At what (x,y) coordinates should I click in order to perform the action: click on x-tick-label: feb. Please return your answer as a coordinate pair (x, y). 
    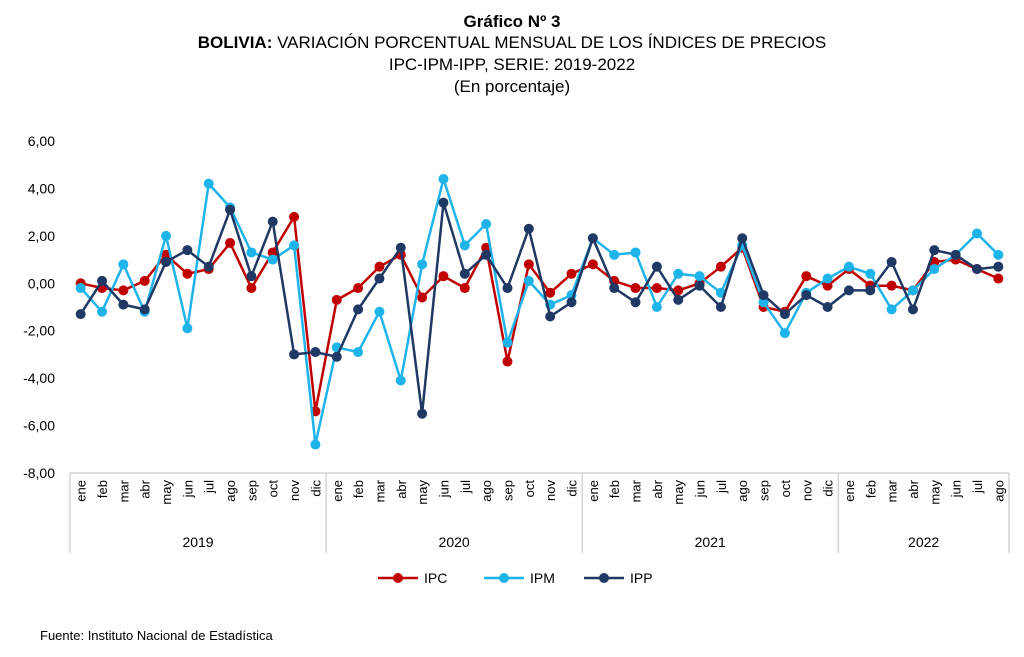
    Looking at the image, I should click on (614, 489).